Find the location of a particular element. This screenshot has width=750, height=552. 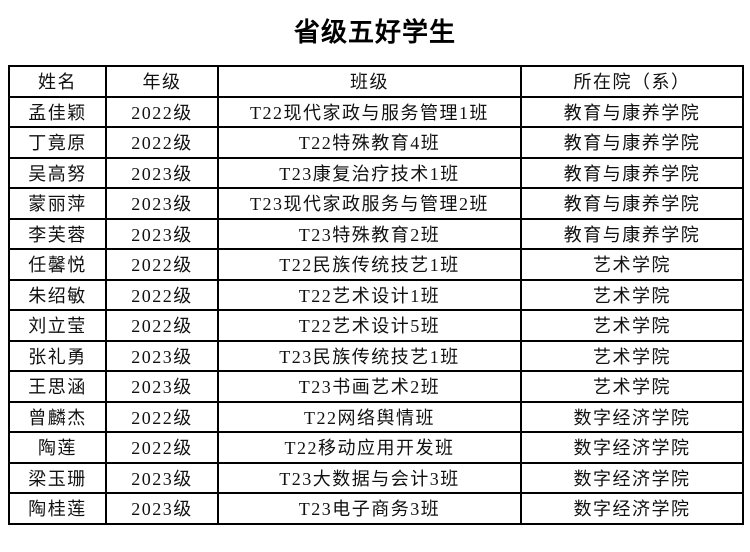

table-cell: 曾麟杰 is located at coordinates (57, 416).